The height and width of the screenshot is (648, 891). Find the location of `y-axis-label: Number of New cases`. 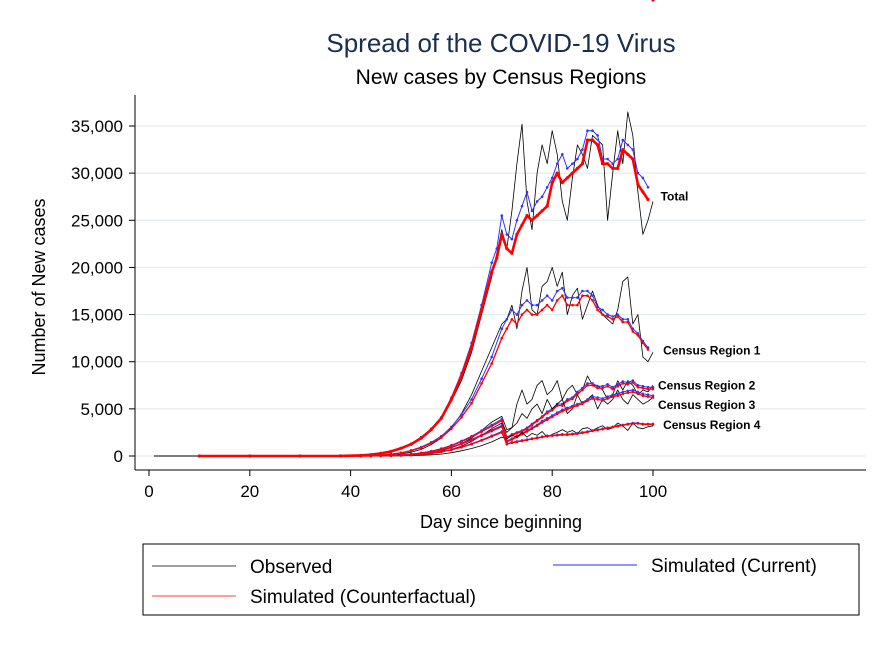

y-axis-label: Number of New cases is located at coordinates (39, 286).